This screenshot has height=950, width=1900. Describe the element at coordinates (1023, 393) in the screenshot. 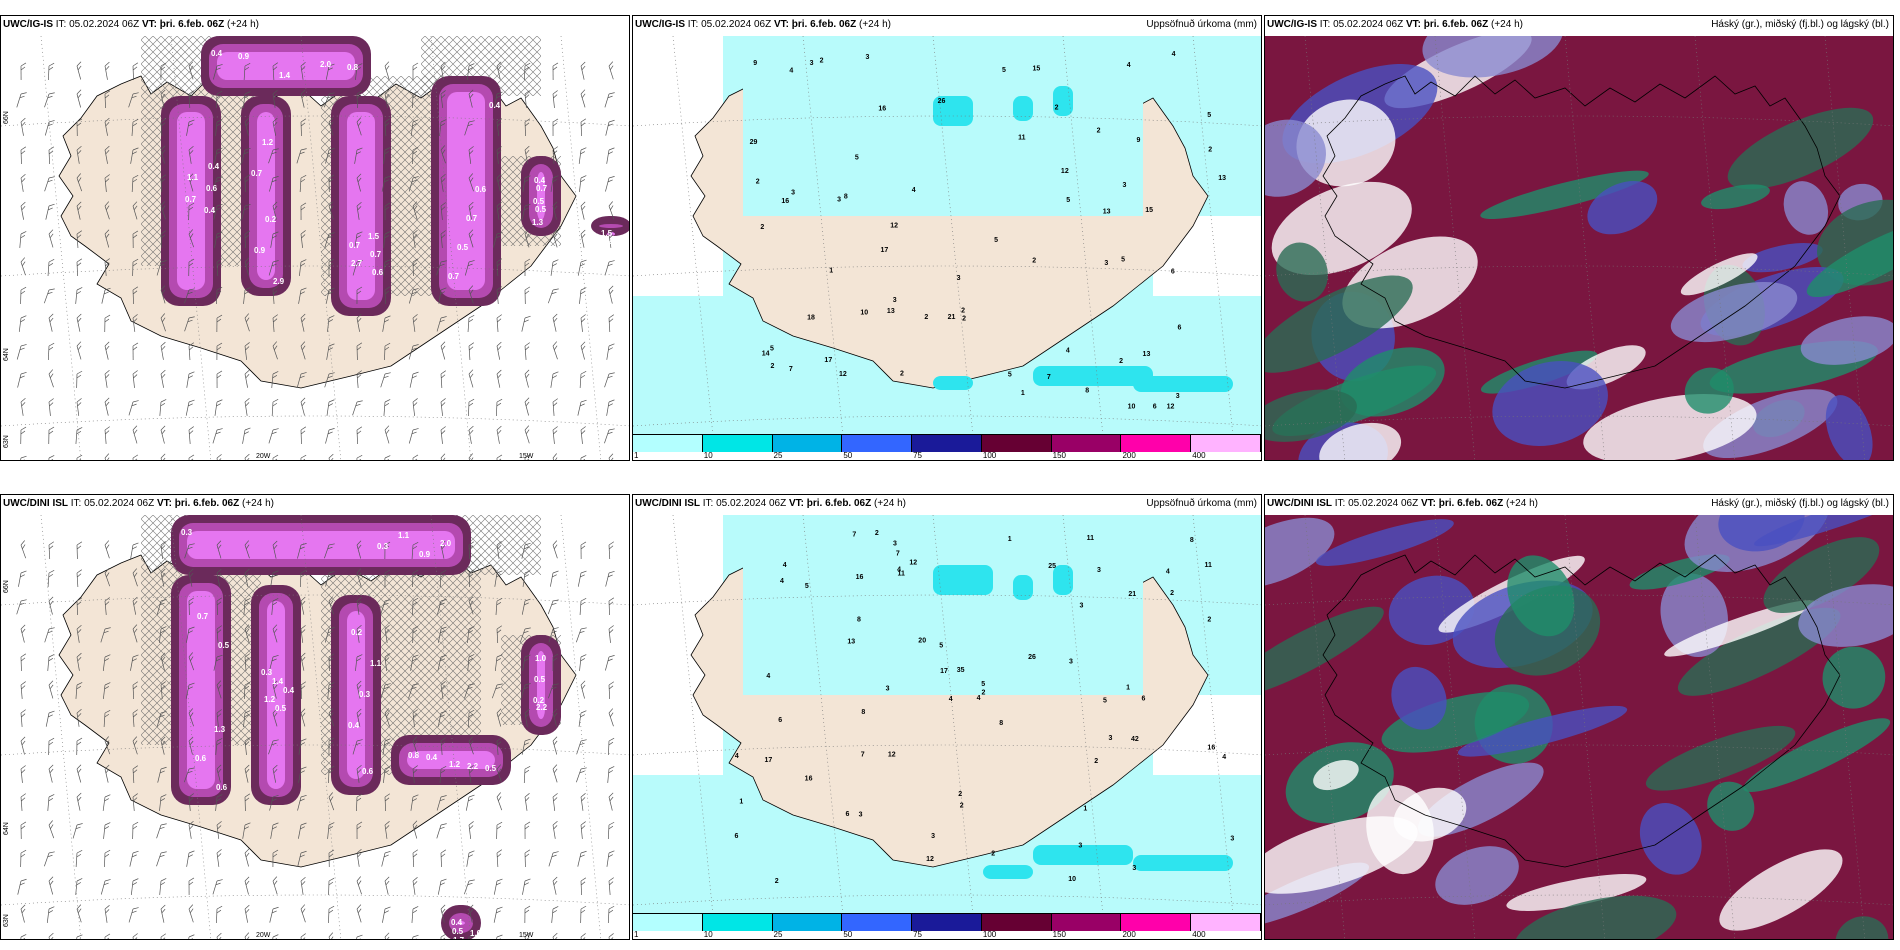

I see `precip-value-label: 1` at that location.